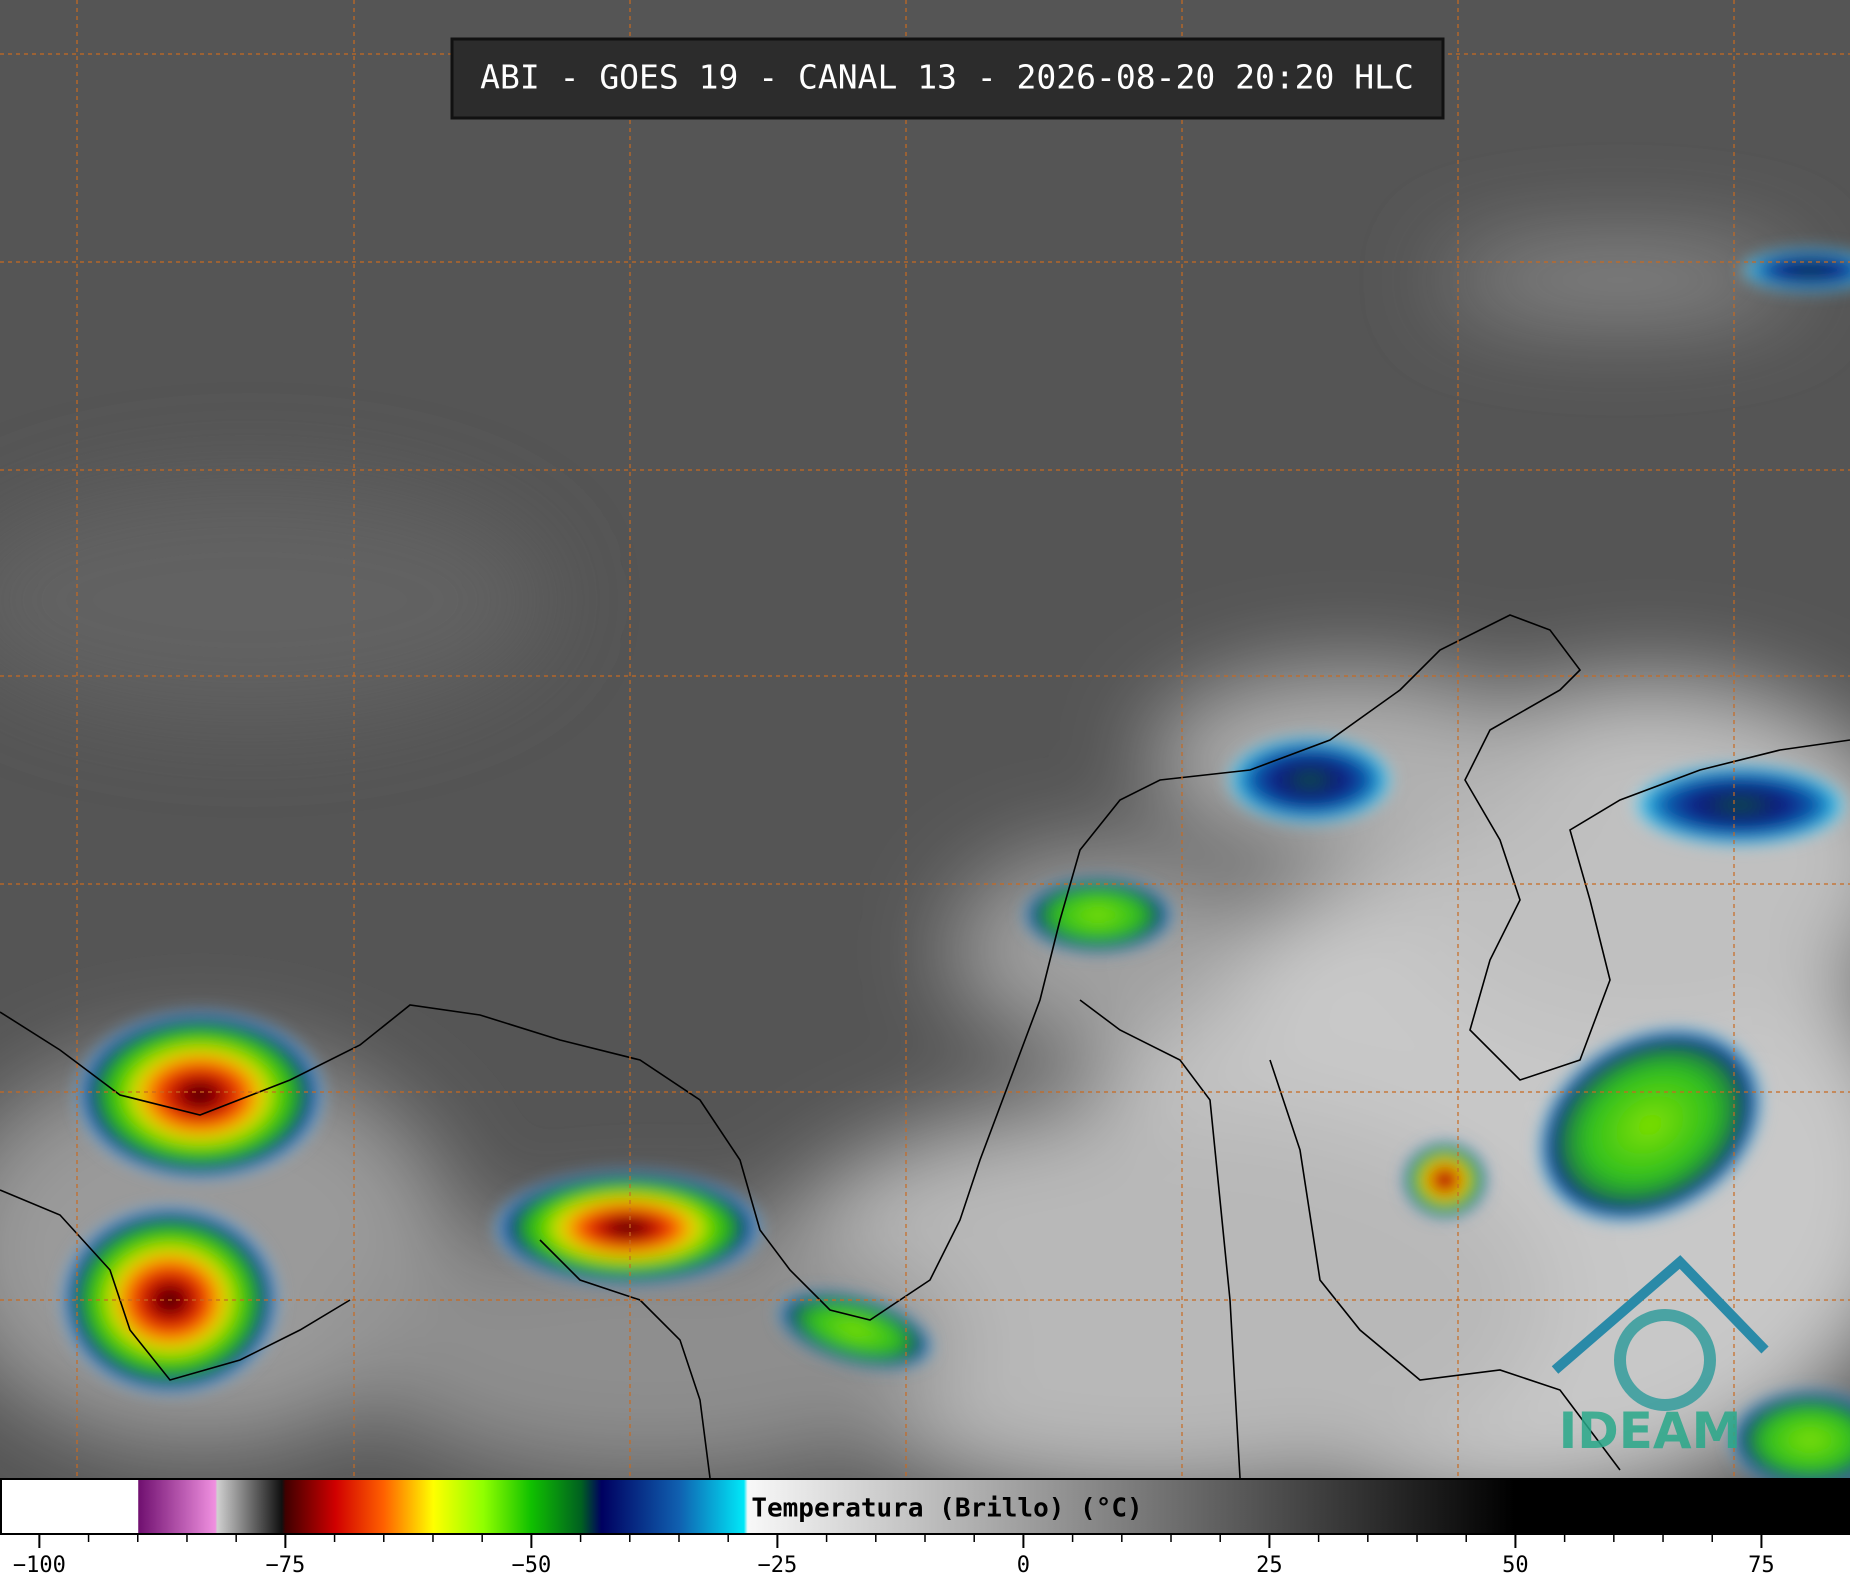 This screenshot has width=1850, height=1577. I want to click on colorbar-tick-label: −100, so click(39, 1565).